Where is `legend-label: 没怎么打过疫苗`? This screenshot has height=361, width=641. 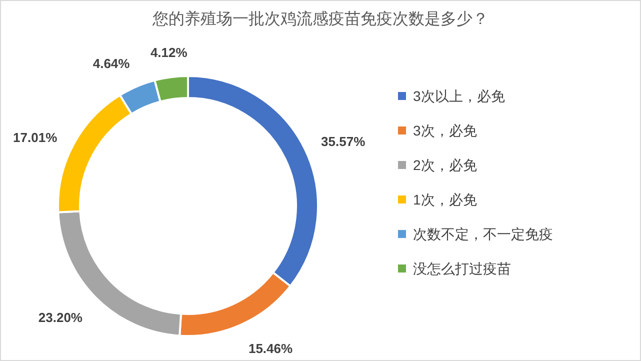 legend-label: 没怎么打过疫苗 is located at coordinates (462, 268).